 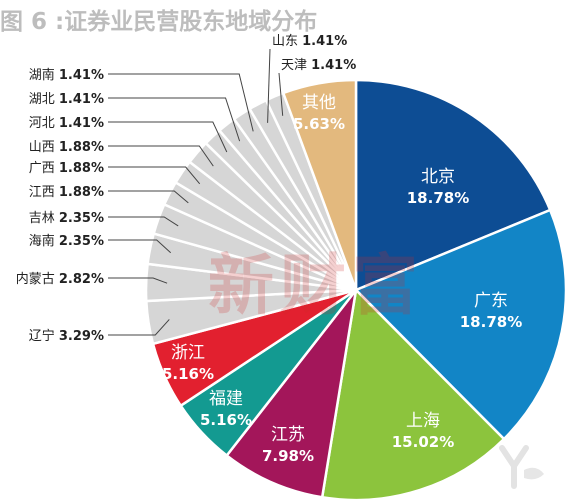 What do you see at coordinates (319, 124) in the screenshot?
I see `slice-value-label: 5.63%` at bounding box center [319, 124].